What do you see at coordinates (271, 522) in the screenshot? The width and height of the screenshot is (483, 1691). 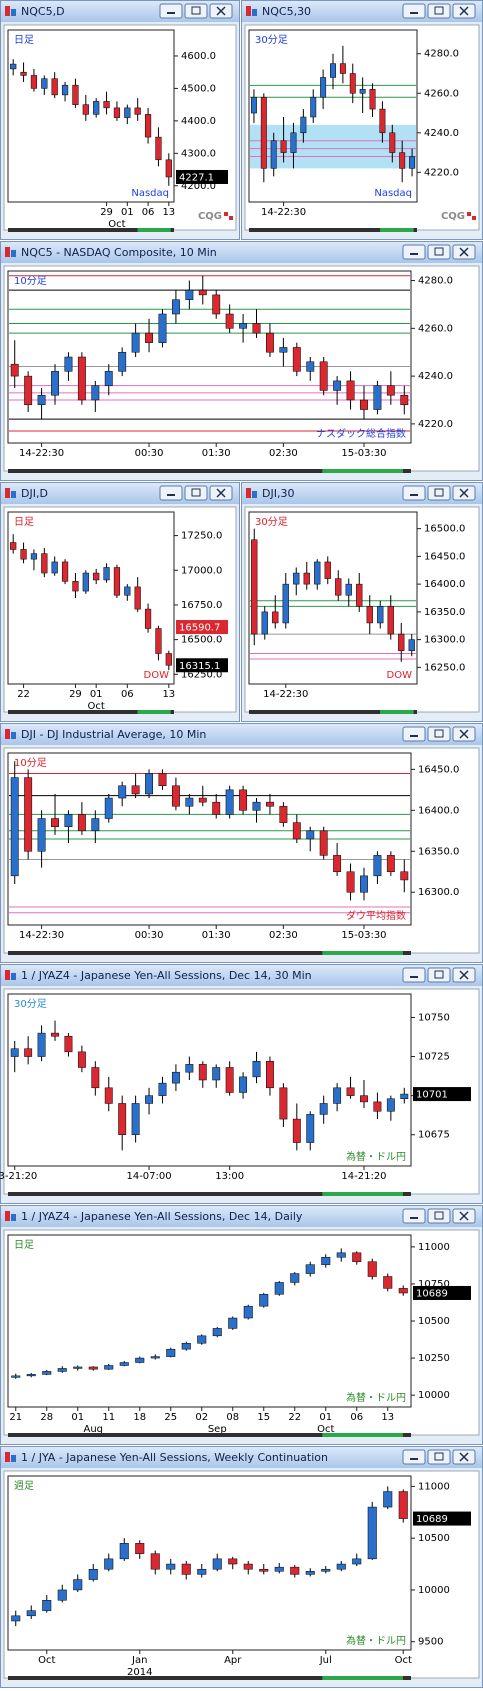 I see `chart-note: 30分足` at bounding box center [271, 522].